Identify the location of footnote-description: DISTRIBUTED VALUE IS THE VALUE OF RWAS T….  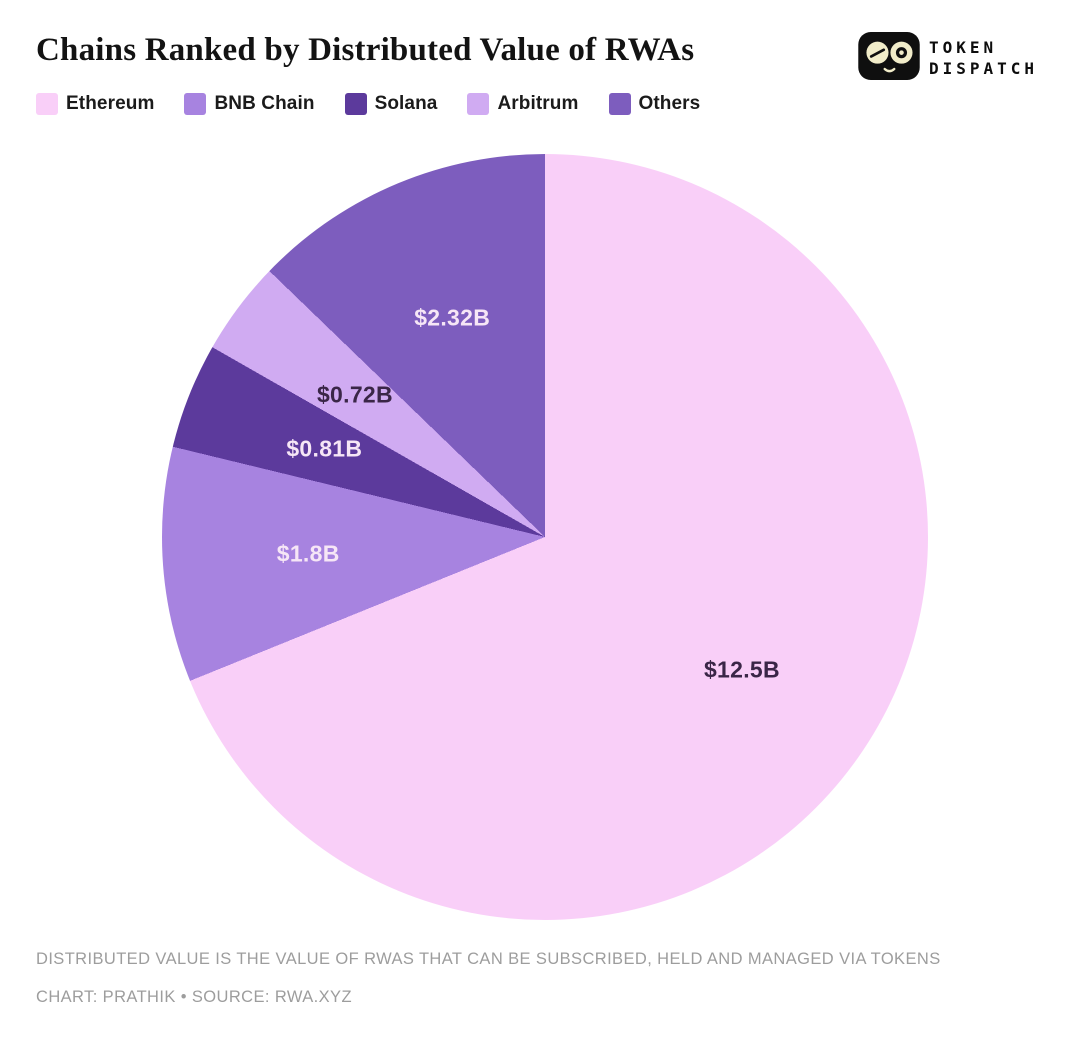
(488, 959).